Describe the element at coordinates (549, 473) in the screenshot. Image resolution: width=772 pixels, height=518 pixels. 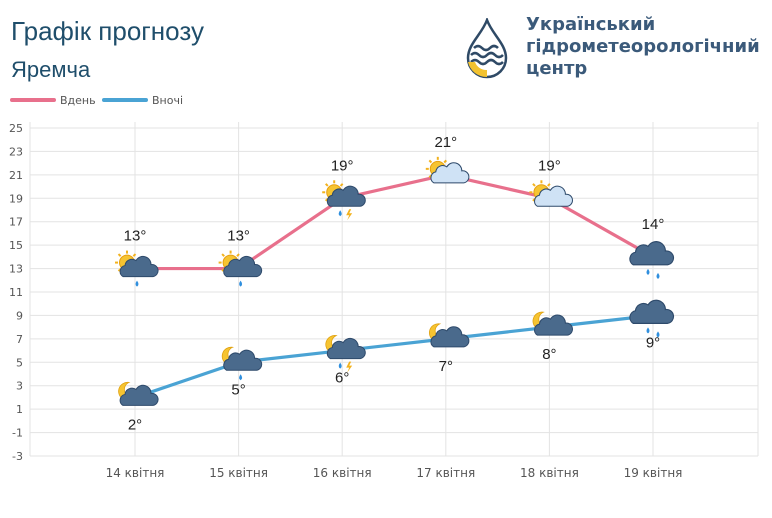
I see `x-tick-label: 18 квітня` at that location.